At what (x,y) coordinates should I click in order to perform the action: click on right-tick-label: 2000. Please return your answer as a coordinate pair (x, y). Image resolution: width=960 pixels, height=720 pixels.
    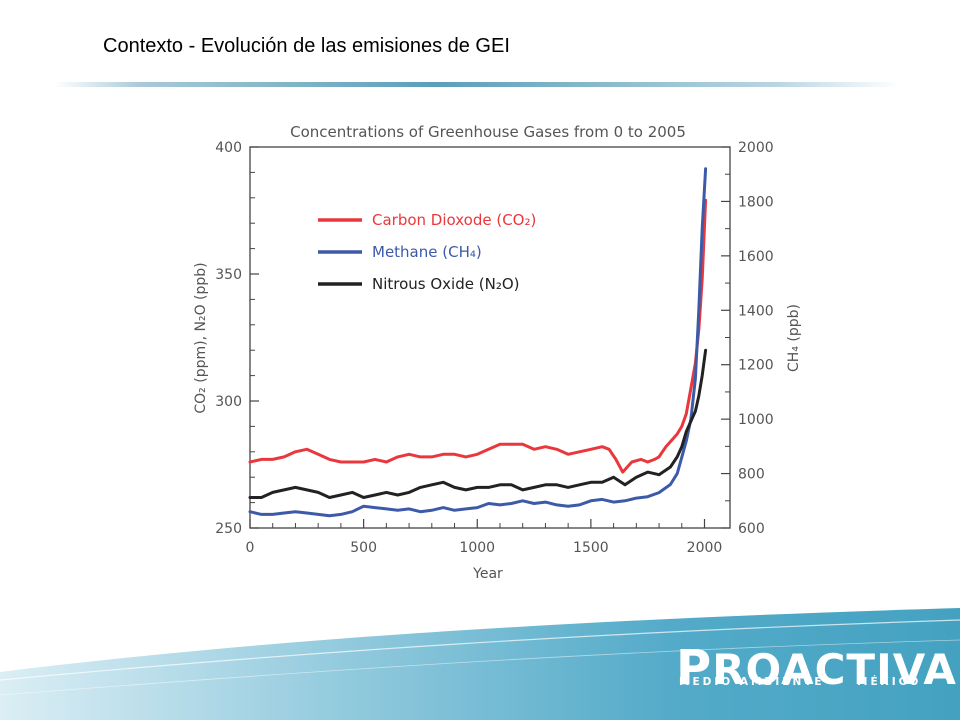
    Looking at the image, I should click on (756, 148).